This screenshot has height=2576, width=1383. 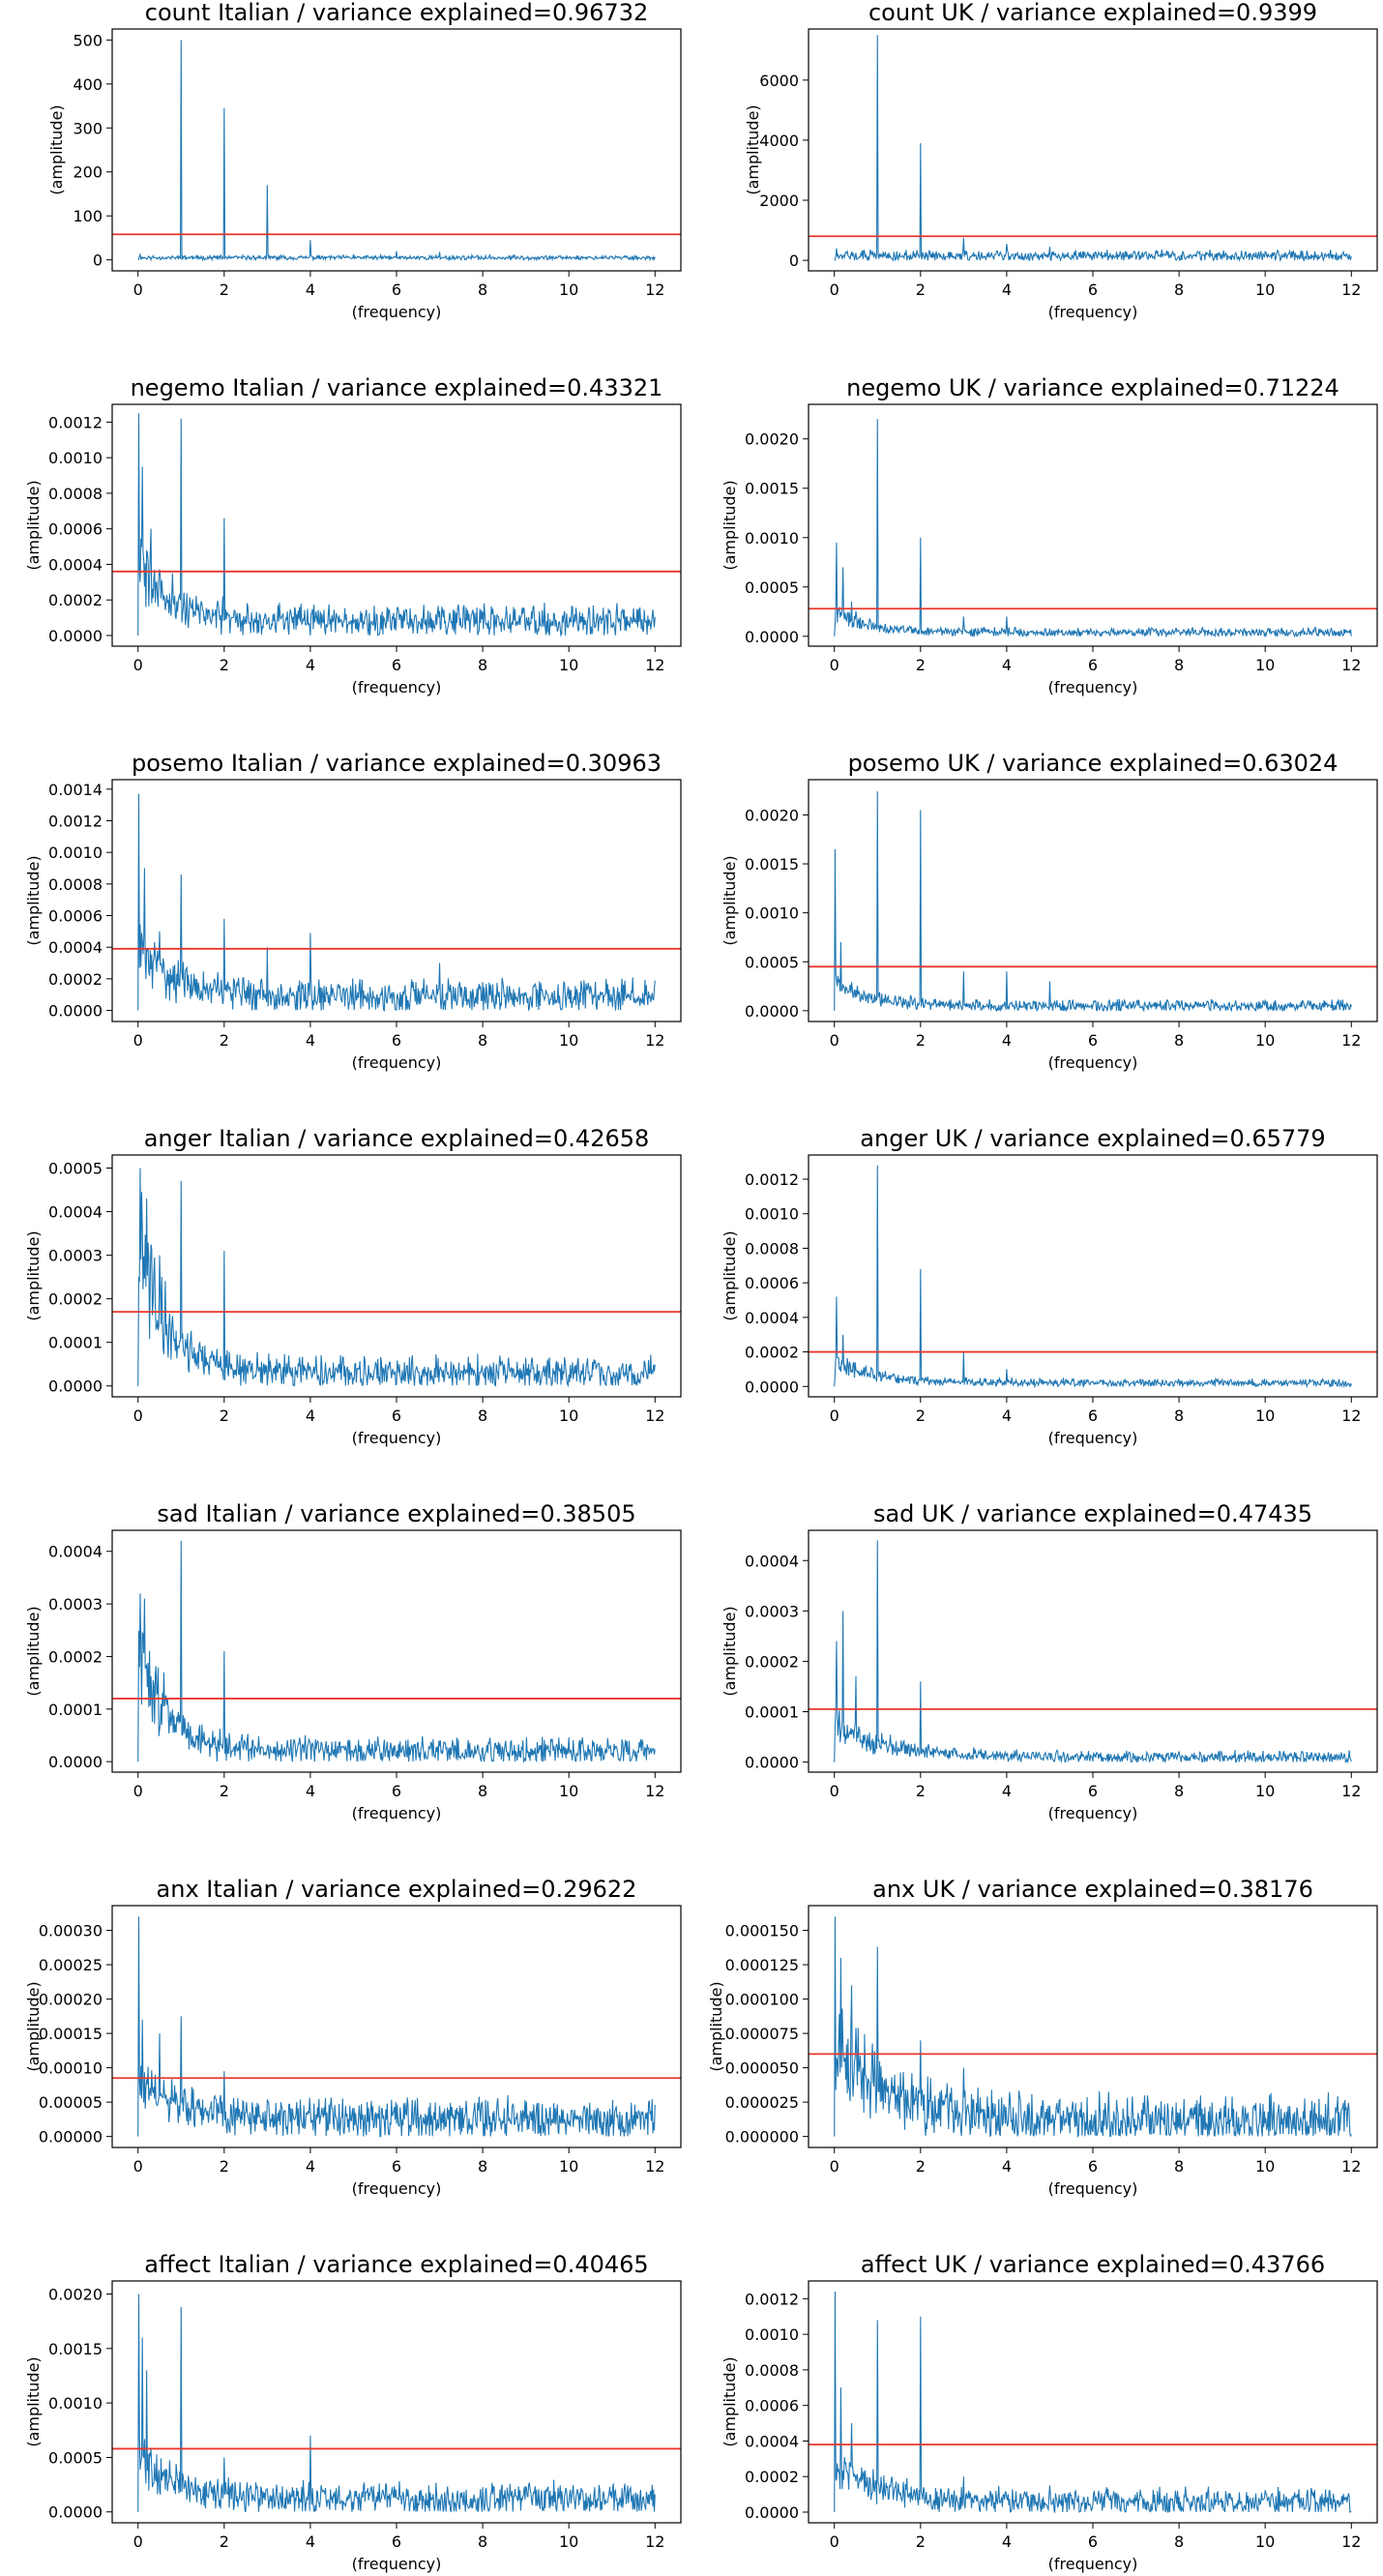 What do you see at coordinates (1092, 388) in the screenshot?
I see `chart-title: negemo UK / variance explained=0.71224` at bounding box center [1092, 388].